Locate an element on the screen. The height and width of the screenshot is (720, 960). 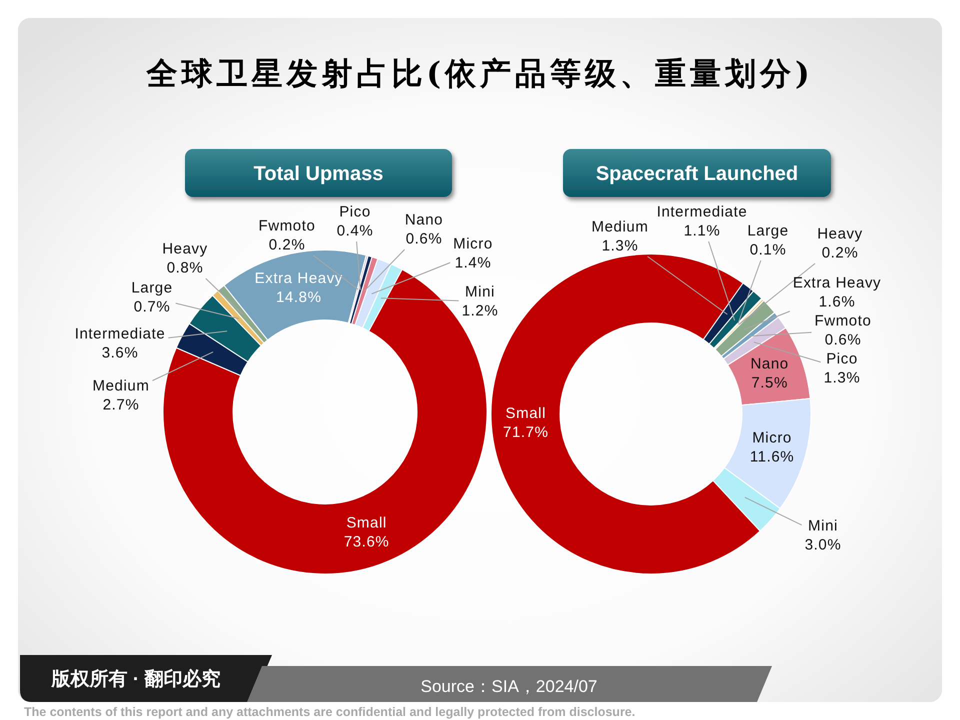
data-label: 0.7% is located at coordinates (152, 307).